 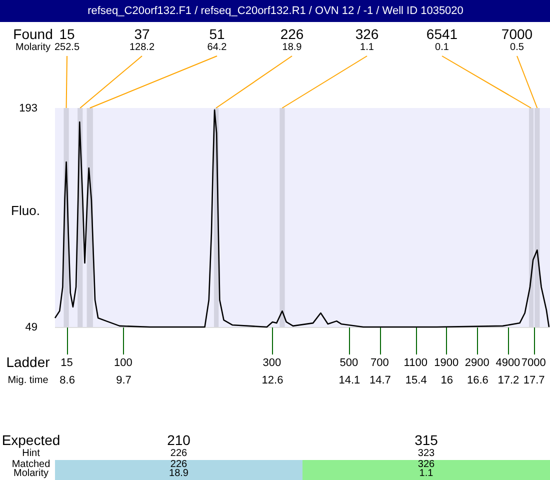 I want to click on x-tick-label: 9.7, so click(x=124, y=380).